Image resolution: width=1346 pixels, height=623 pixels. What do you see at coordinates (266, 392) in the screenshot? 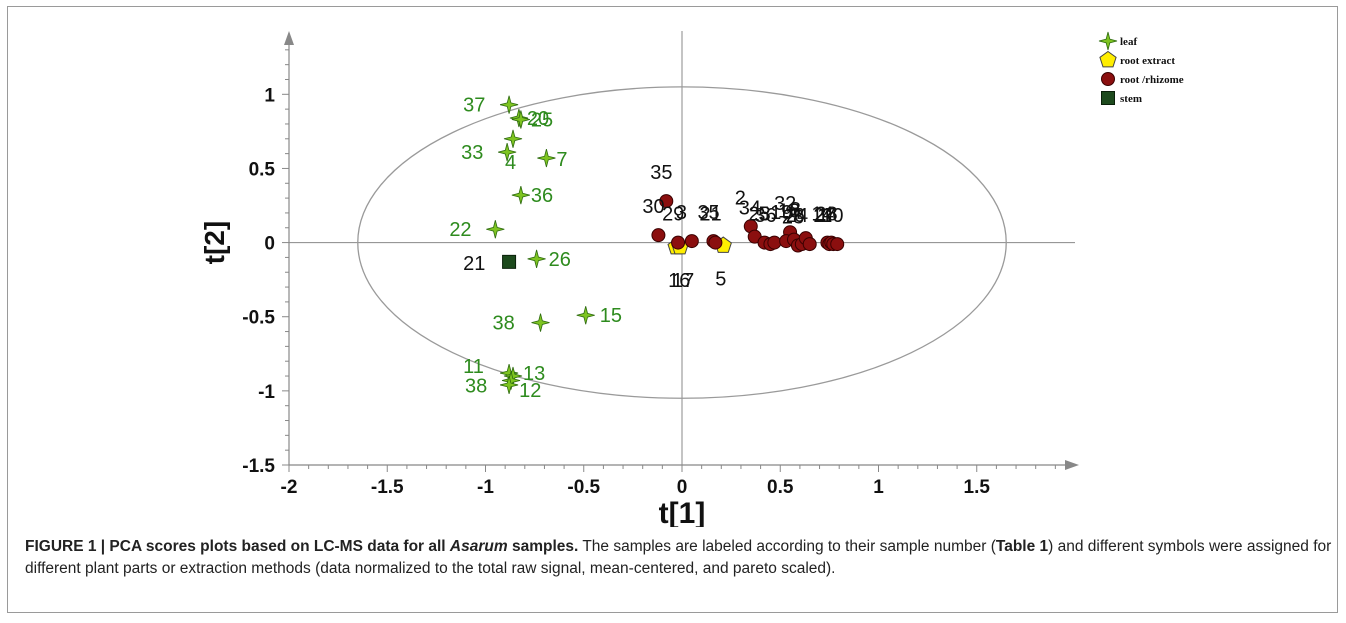
I see `y-tick-label: -1` at bounding box center [266, 392].